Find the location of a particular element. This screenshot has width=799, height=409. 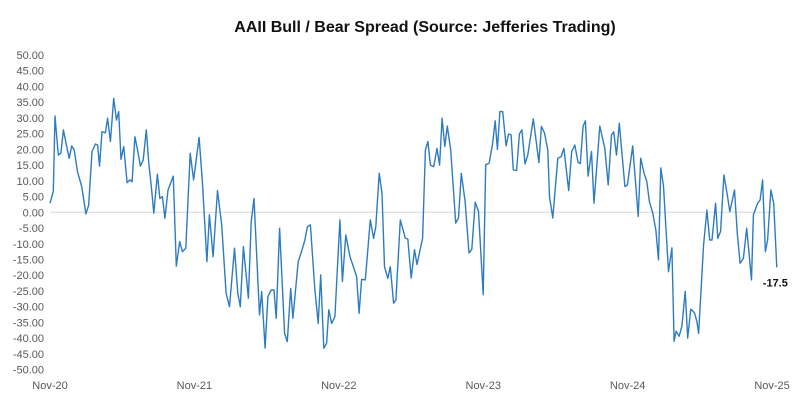

y-tick-label: -50.00 is located at coordinates (28, 371).